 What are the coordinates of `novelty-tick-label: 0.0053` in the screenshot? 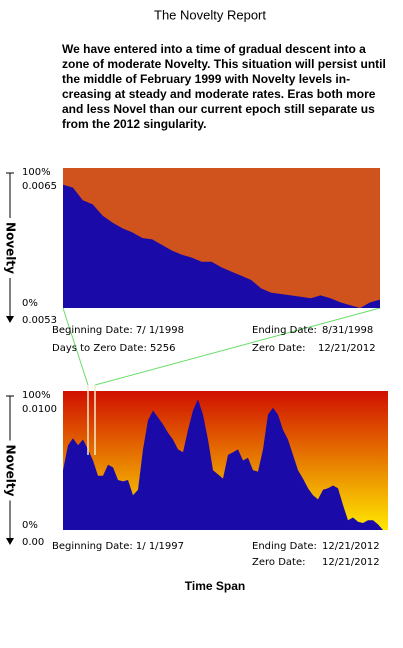 It's located at (39, 320).